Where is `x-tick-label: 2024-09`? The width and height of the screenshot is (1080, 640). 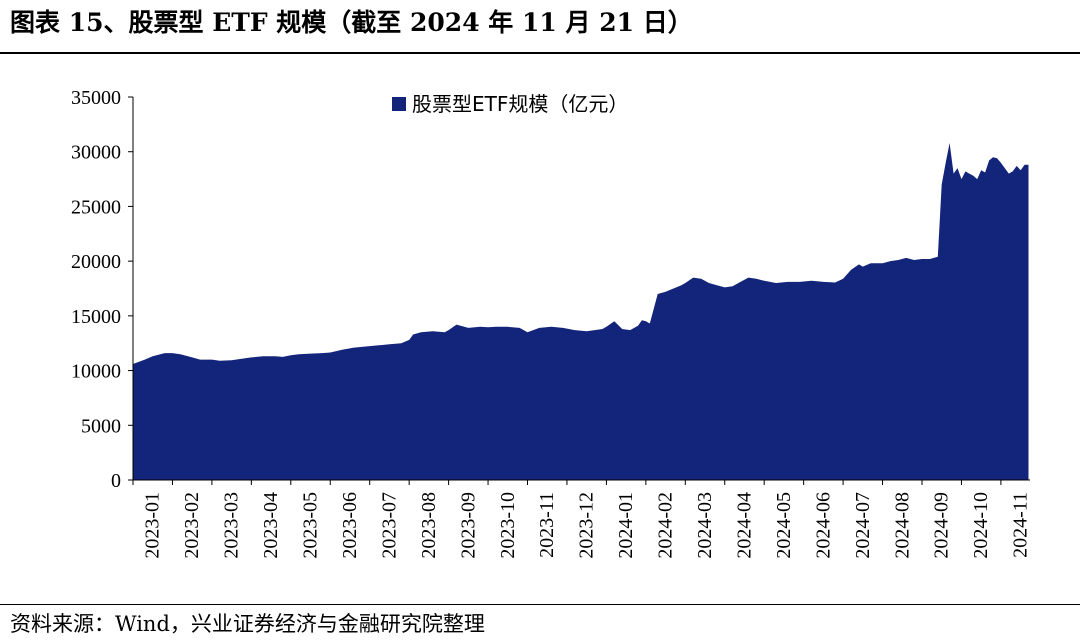
x-tick-label: 2024-09 is located at coordinates (942, 525).